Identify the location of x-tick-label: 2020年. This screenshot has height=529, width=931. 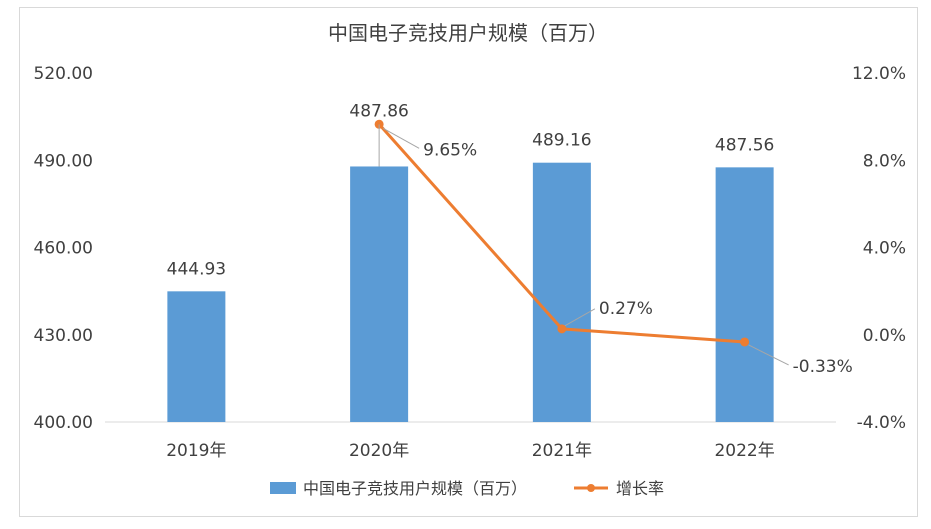
(379, 451).